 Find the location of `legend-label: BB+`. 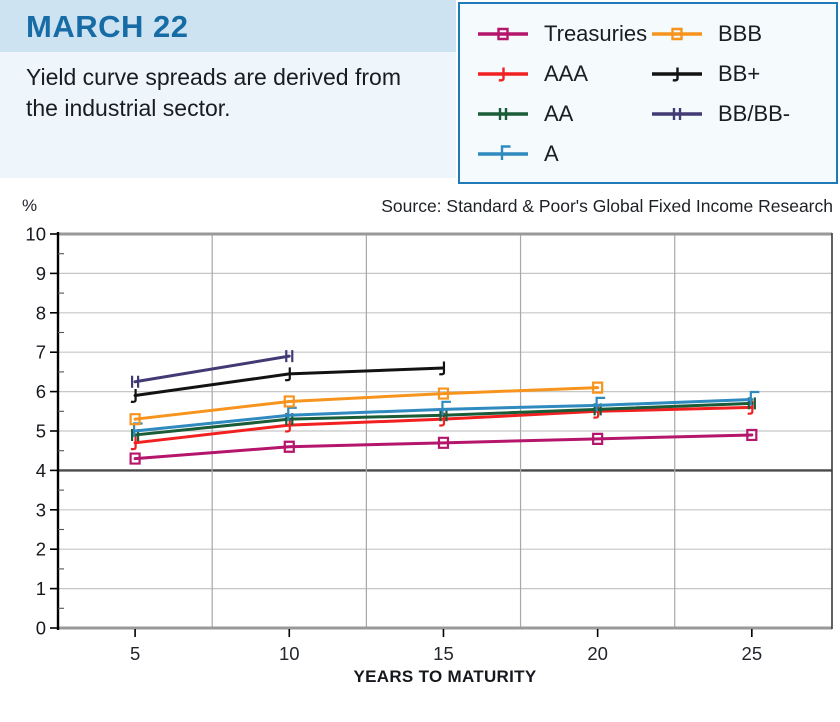

legend-label: BB+ is located at coordinates (739, 73).